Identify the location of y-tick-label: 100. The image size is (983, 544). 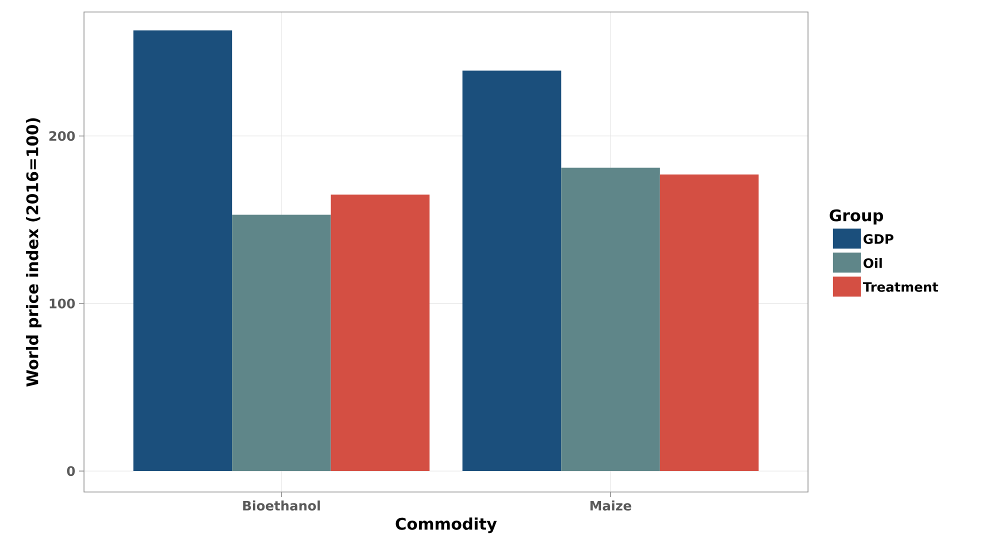
(62, 303).